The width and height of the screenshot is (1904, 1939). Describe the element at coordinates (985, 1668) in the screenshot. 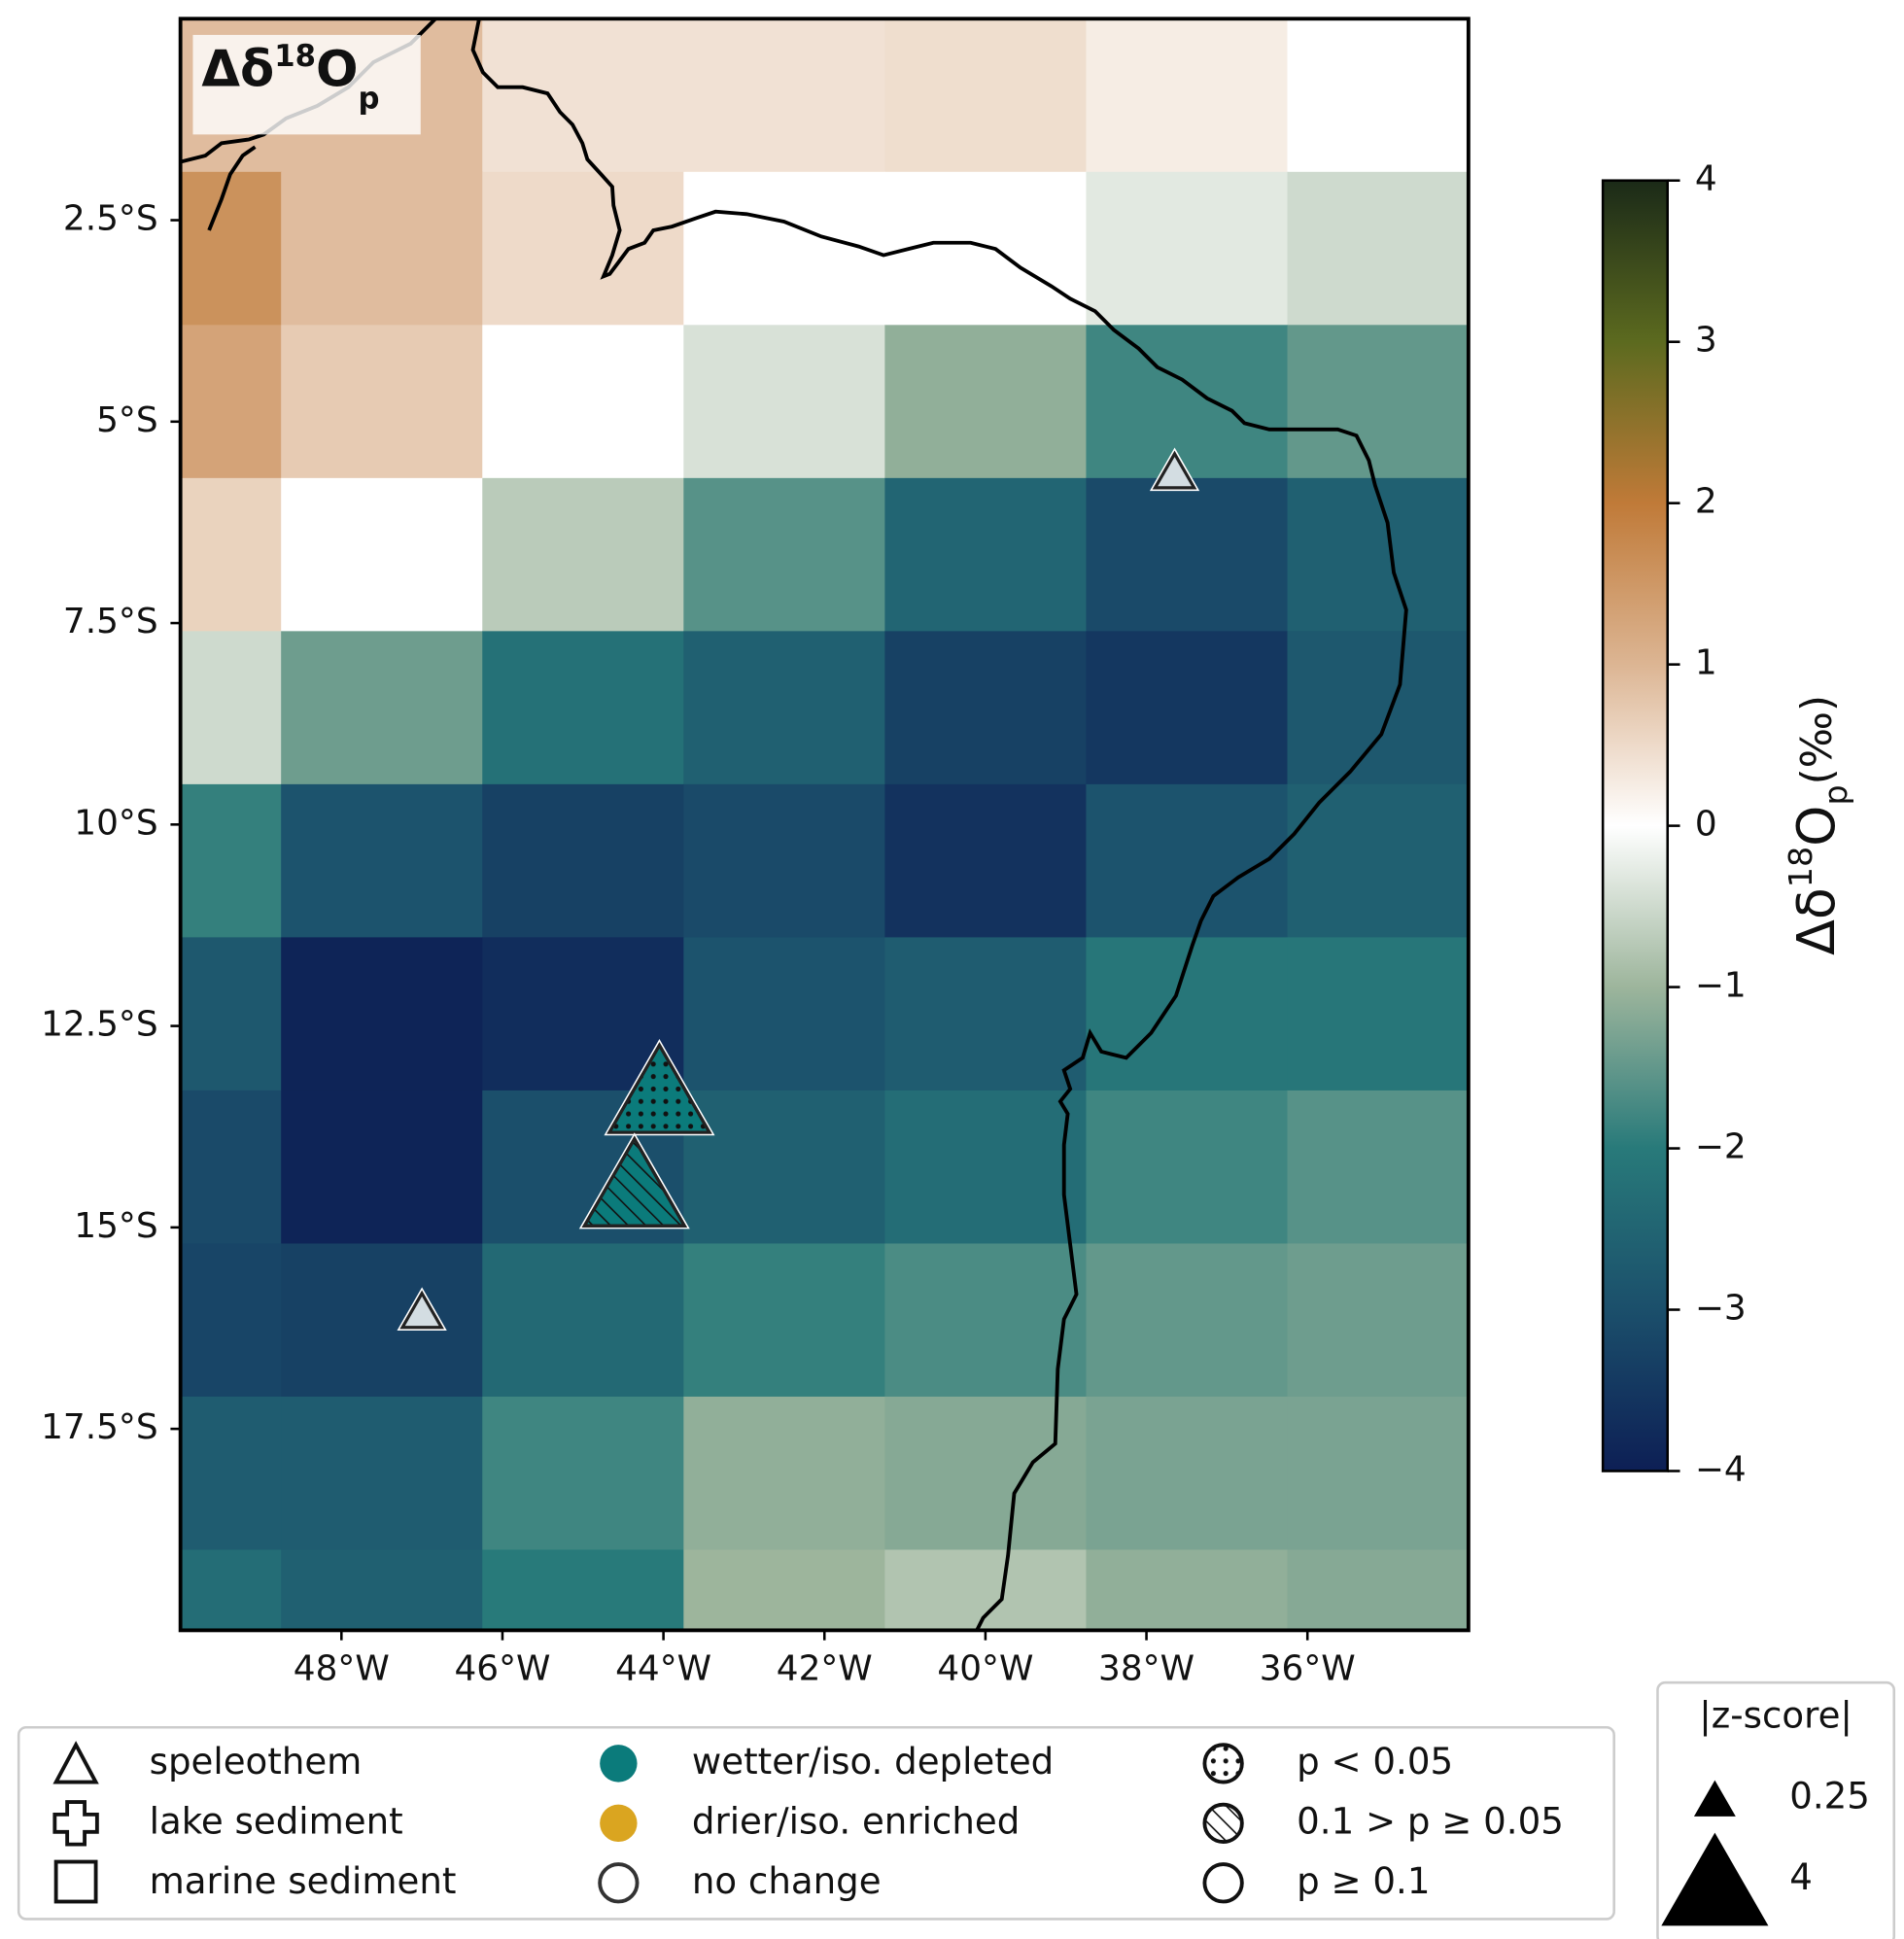

I see `x-tick-label: 40°W` at that location.